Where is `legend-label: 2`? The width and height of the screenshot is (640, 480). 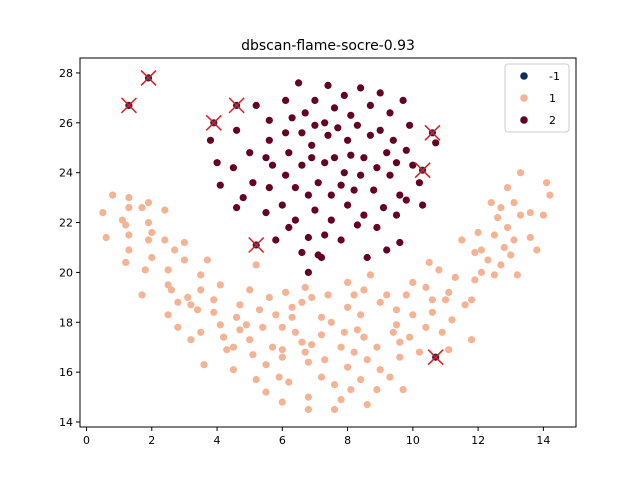
legend-label: 2 is located at coordinates (552, 120).